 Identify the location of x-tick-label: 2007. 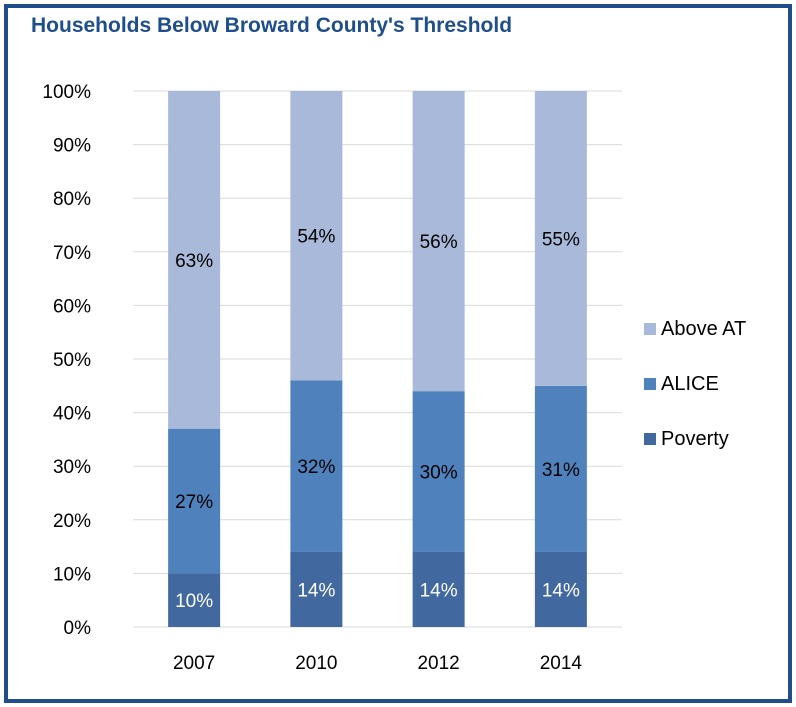
(194, 663).